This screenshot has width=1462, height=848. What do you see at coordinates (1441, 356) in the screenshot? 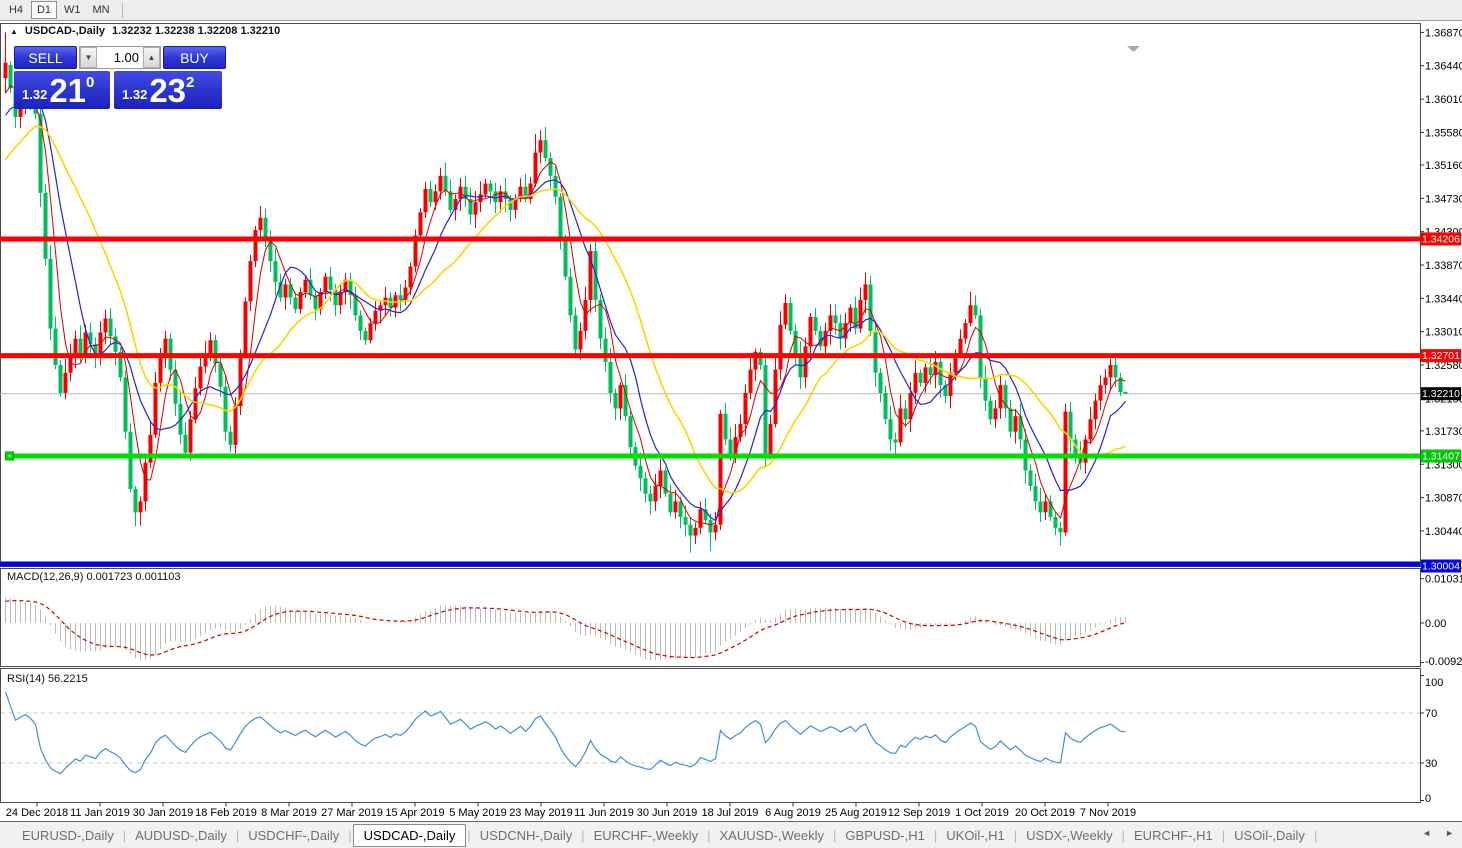
I see `price-level-badge: 1.32701` at bounding box center [1441, 356].